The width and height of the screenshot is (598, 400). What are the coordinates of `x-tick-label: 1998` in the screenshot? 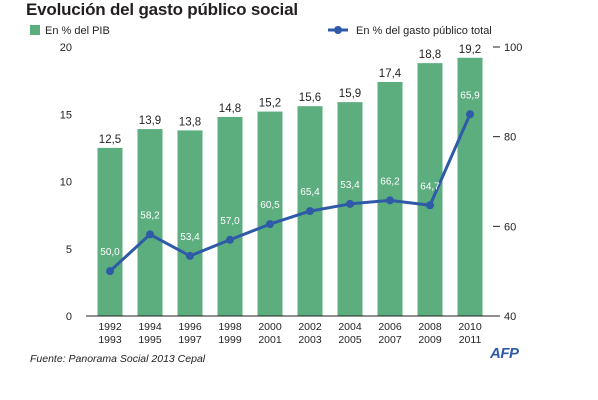 It's located at (230, 327).